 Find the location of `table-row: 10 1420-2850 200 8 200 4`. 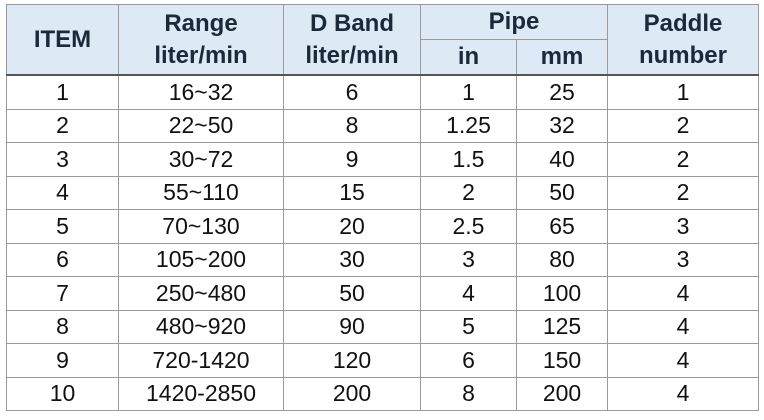

table-row: 10 1420-2850 200 8 200 4 is located at coordinates (382, 393).